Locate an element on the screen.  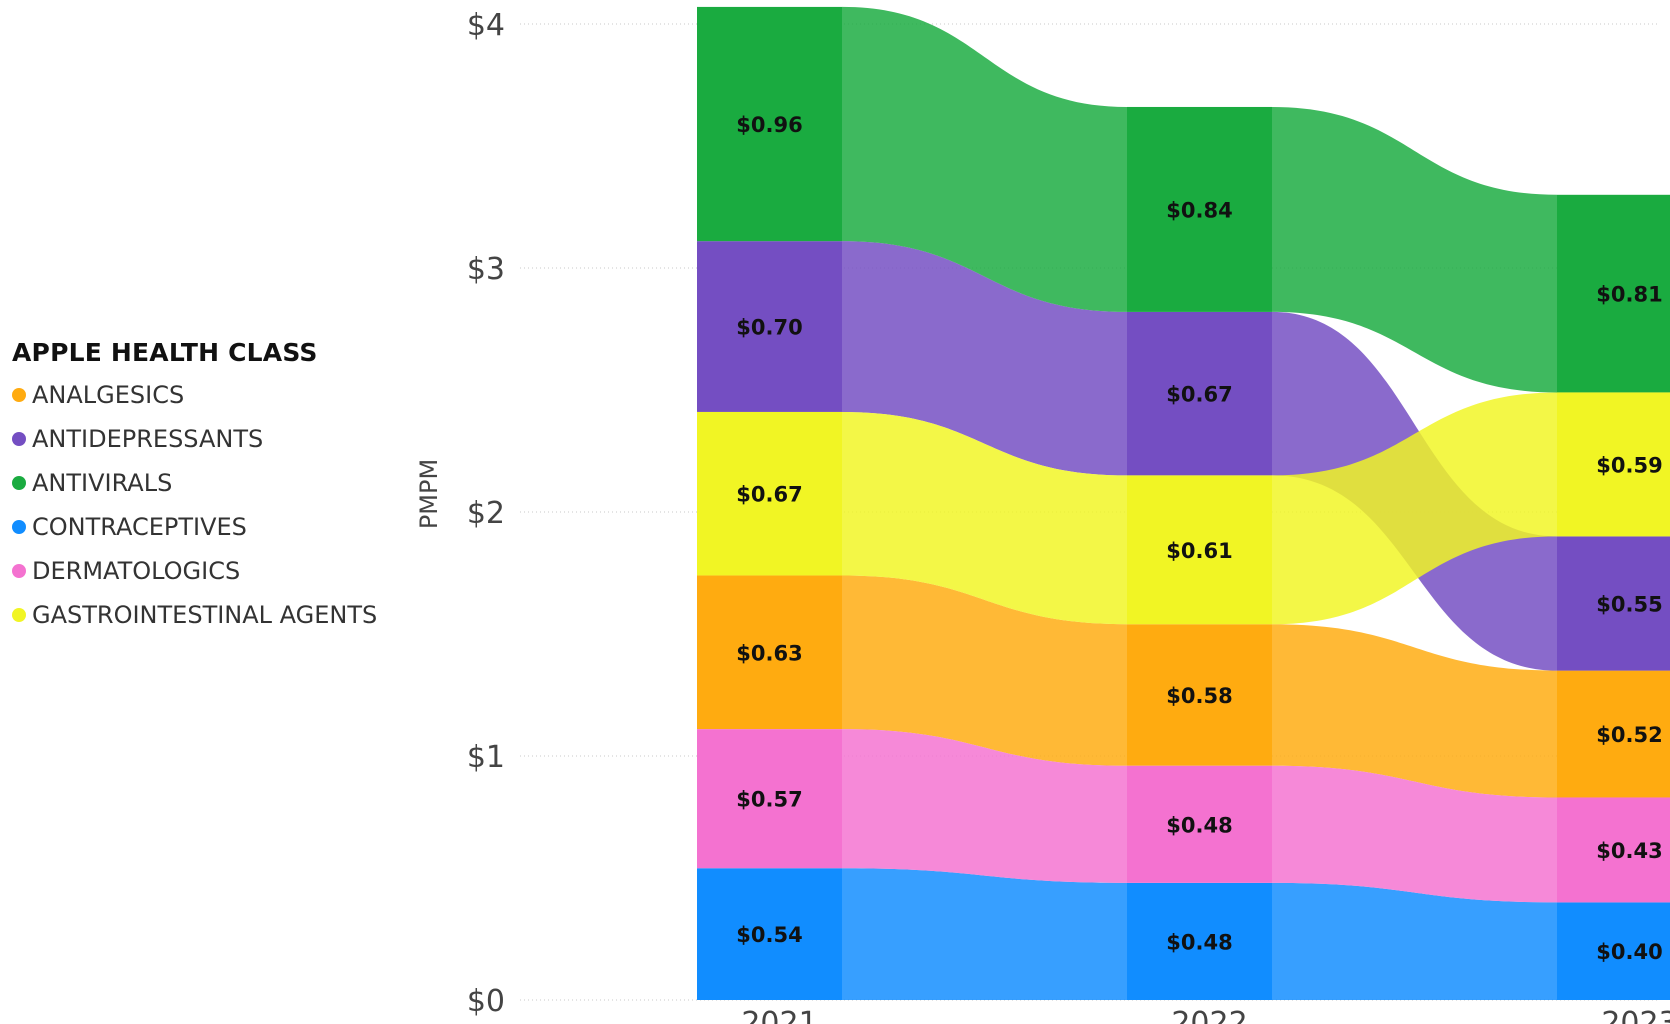
legend-item-antidepressants: ANTIDEPRESSANTS is located at coordinates (194, 439).